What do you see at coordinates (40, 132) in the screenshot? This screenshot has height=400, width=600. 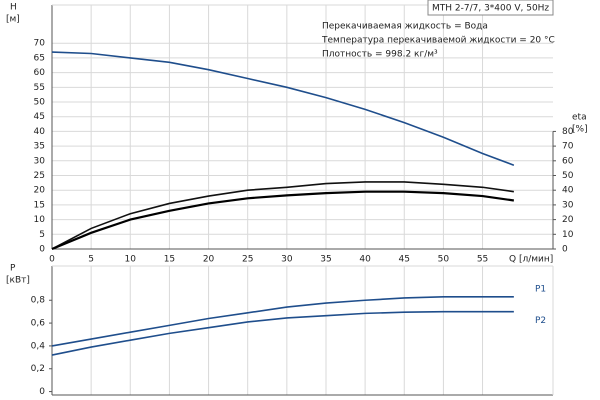 I see `y-tick-label: 40` at bounding box center [40, 132].